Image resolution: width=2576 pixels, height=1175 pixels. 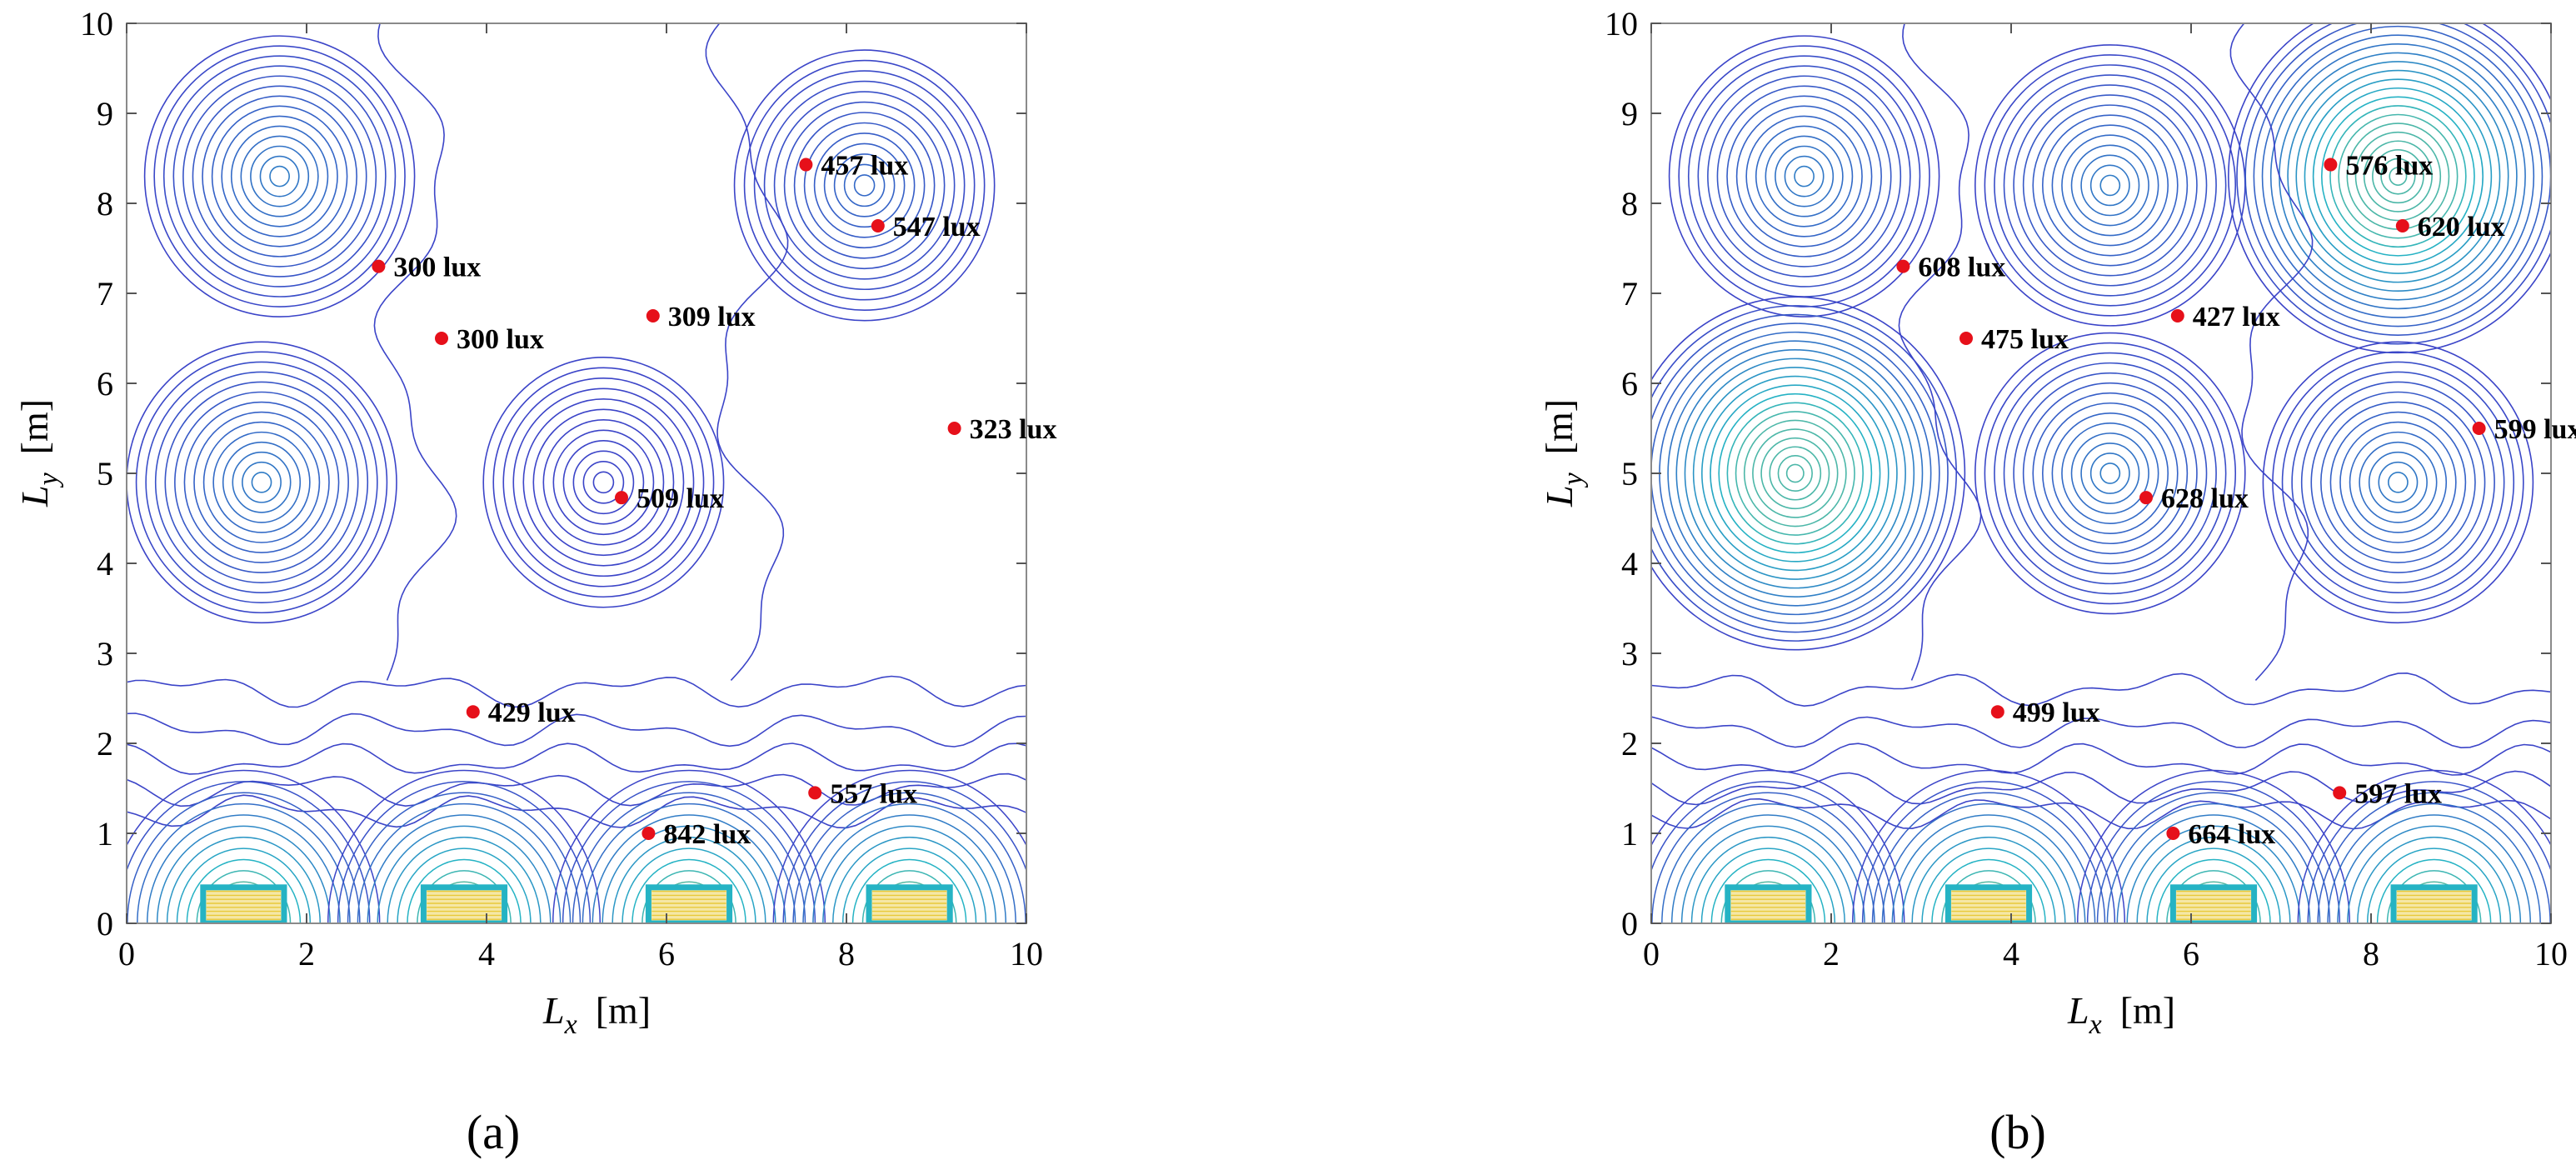 What do you see at coordinates (1831, 954) in the screenshot?
I see `x-tick-label: 2` at bounding box center [1831, 954].